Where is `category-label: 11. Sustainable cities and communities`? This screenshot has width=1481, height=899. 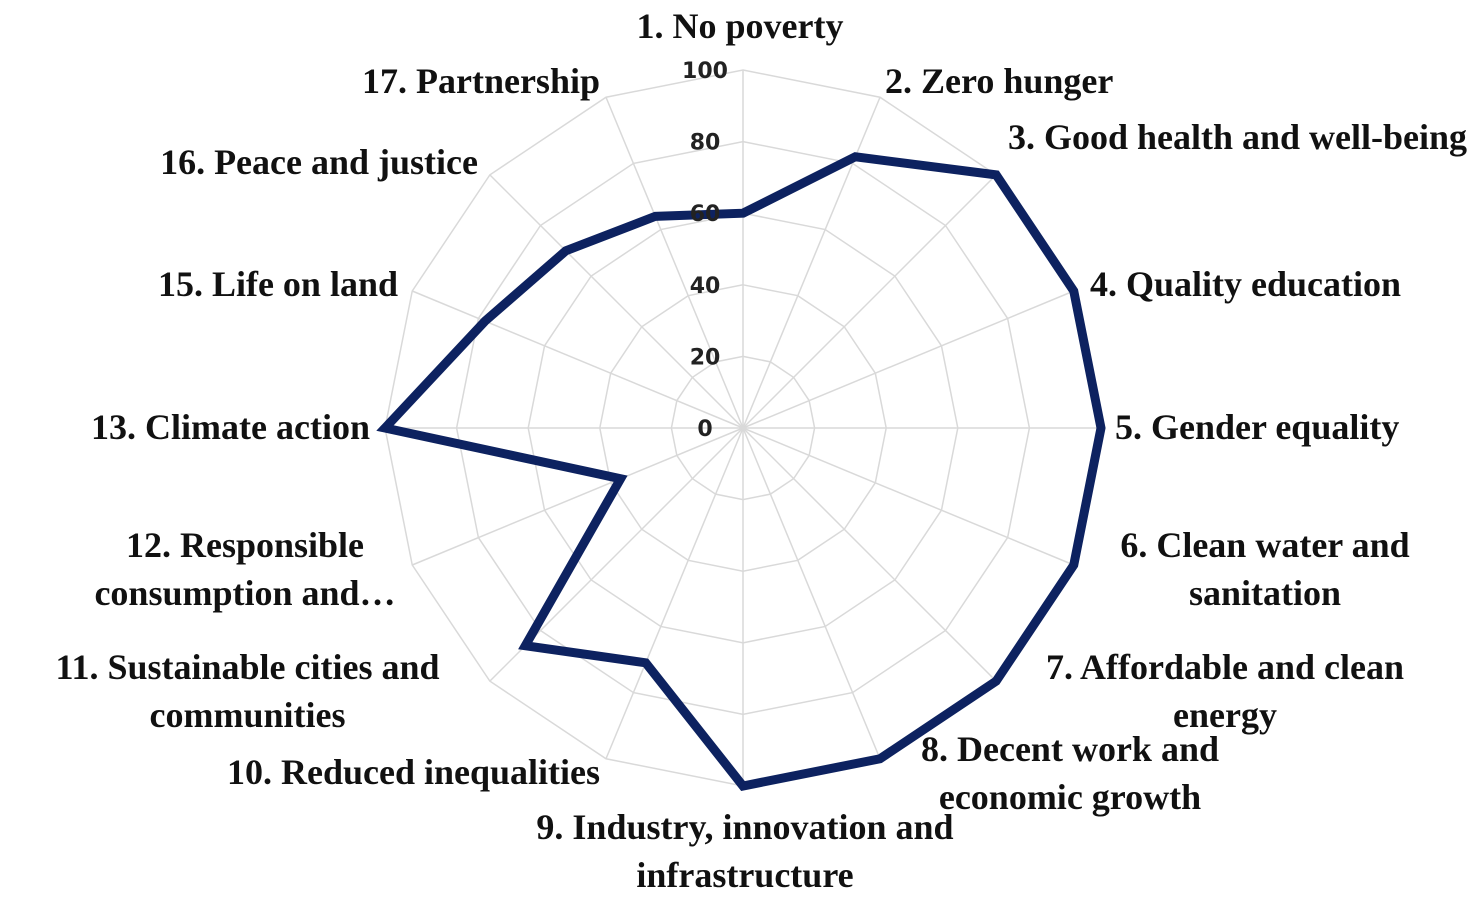
category-label: 11. Sustainable cities and communities is located at coordinates (247, 691).